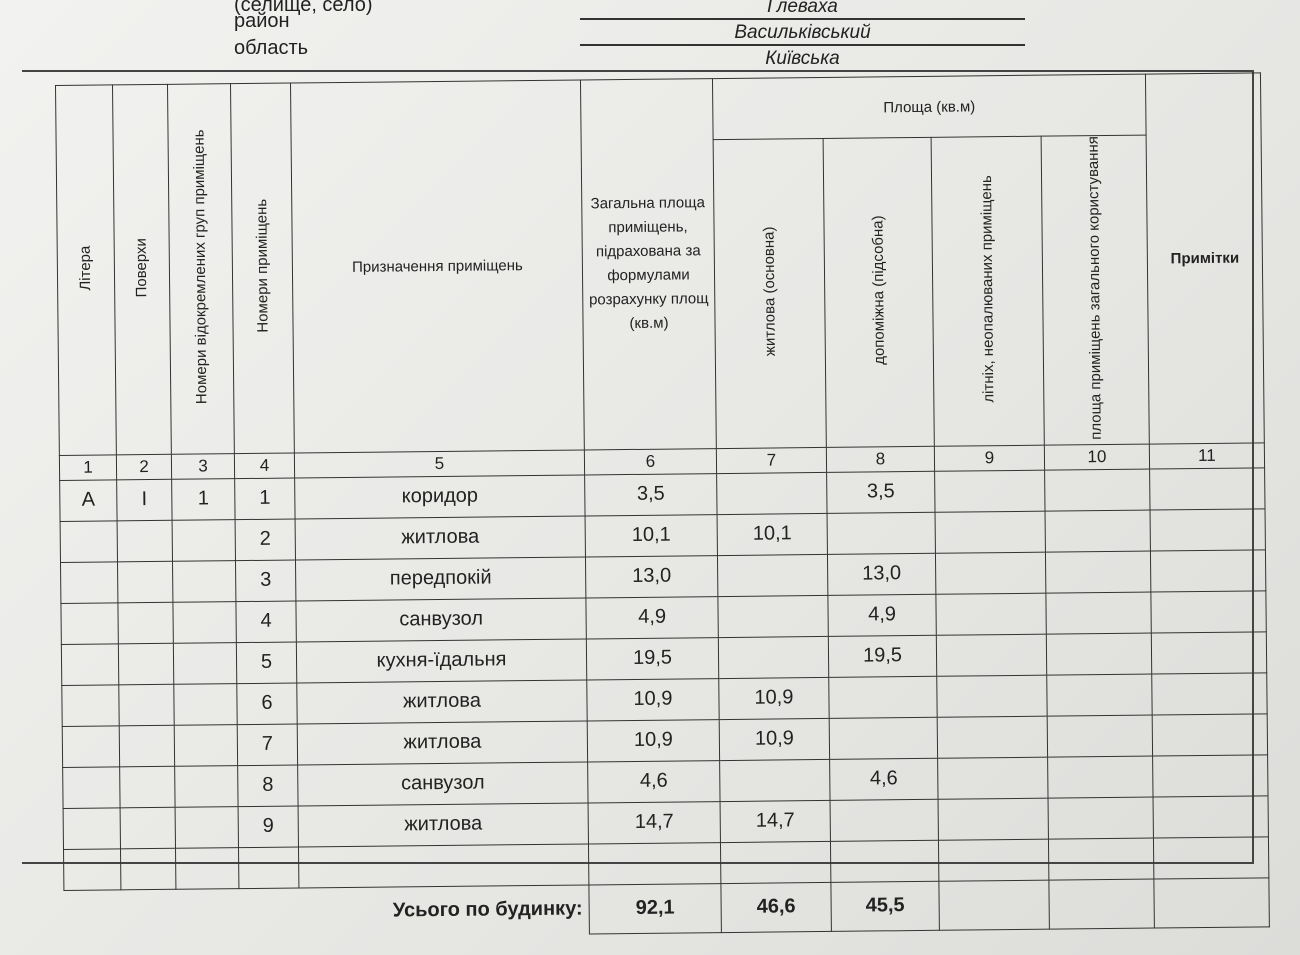  What do you see at coordinates (142, 269) in the screenshot?
I see `col-header: Поверхи` at bounding box center [142, 269].